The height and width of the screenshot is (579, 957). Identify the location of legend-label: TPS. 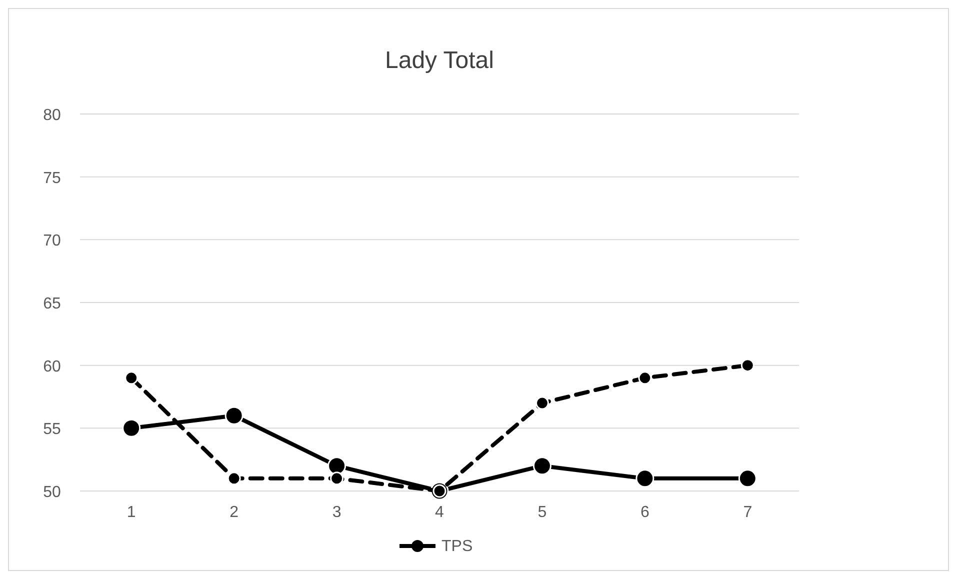
(457, 546).